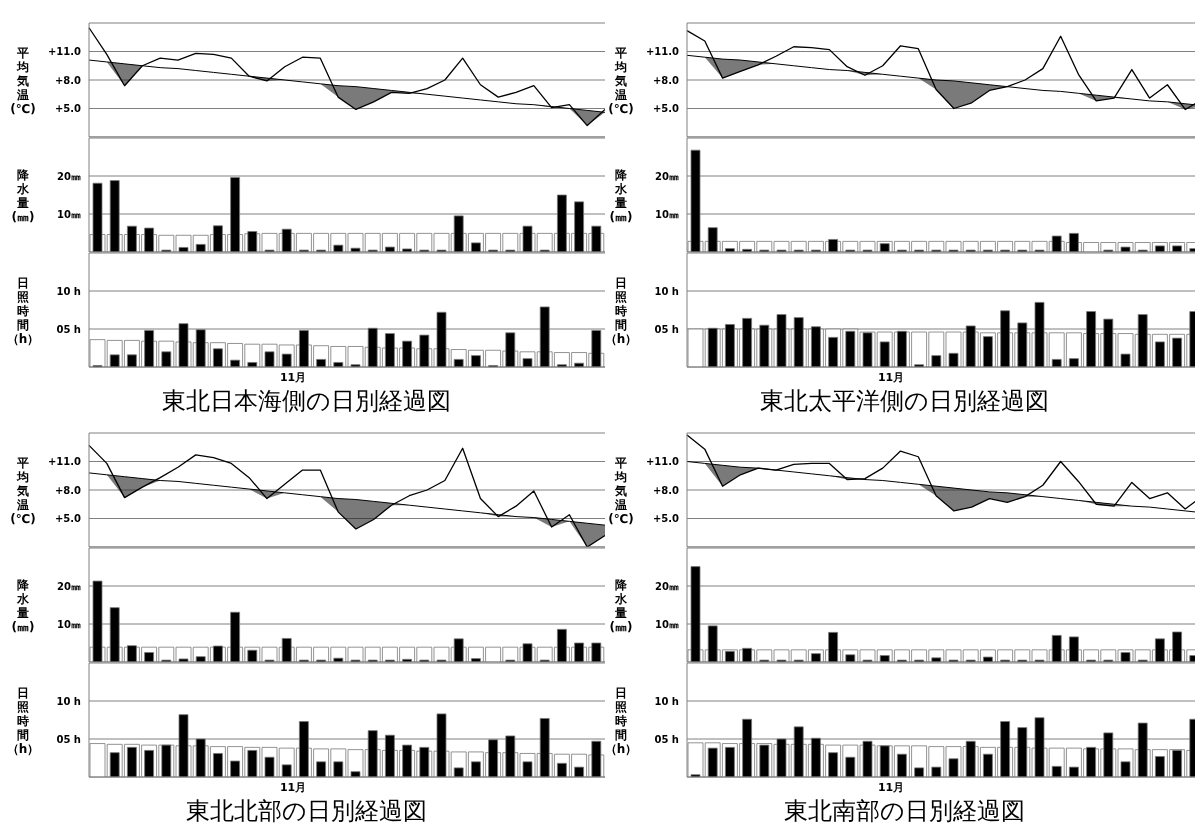 The image size is (1195, 825). What do you see at coordinates (904, 810) in the screenshot?
I see `text: 東北南部の日別経過図` at bounding box center [904, 810].